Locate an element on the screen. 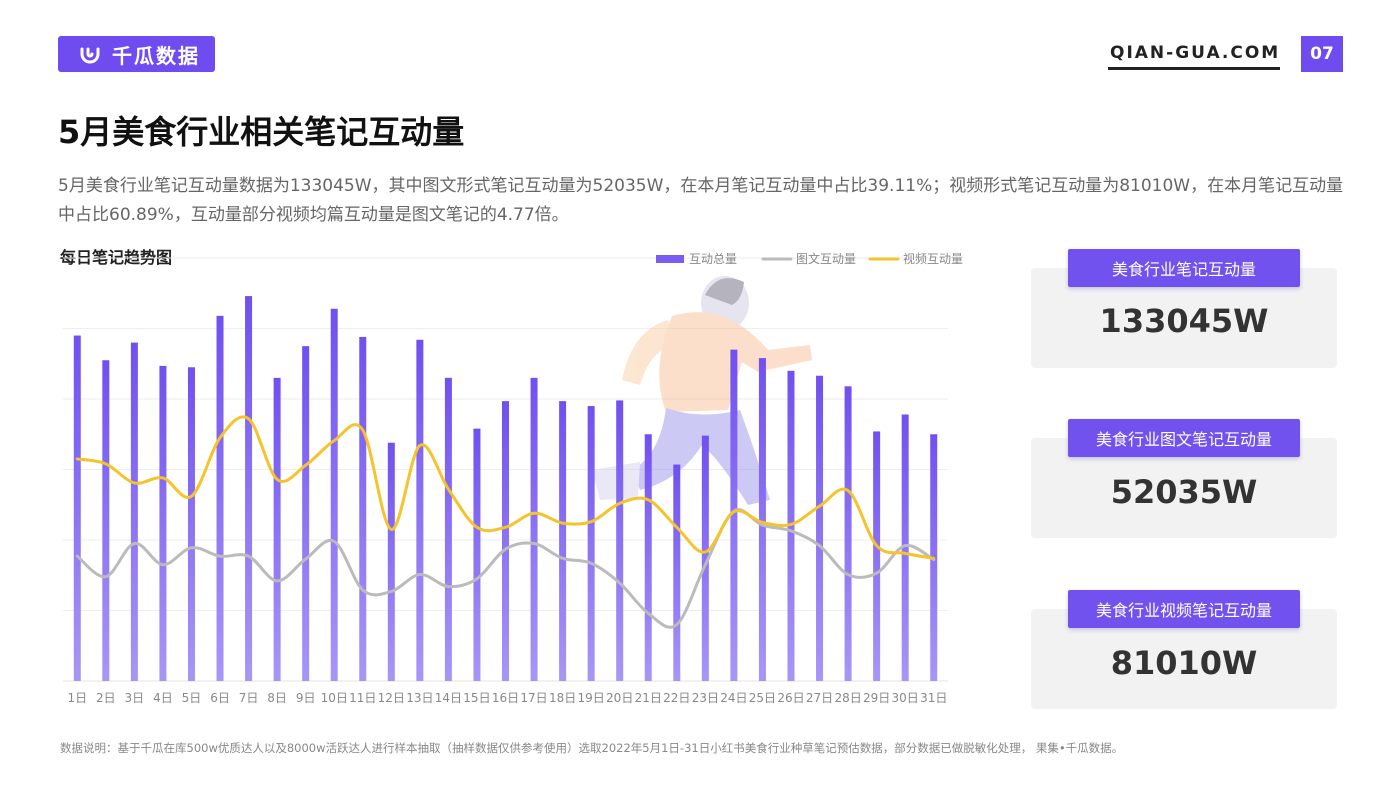  bar-total-19日 is located at coordinates (591, 543).